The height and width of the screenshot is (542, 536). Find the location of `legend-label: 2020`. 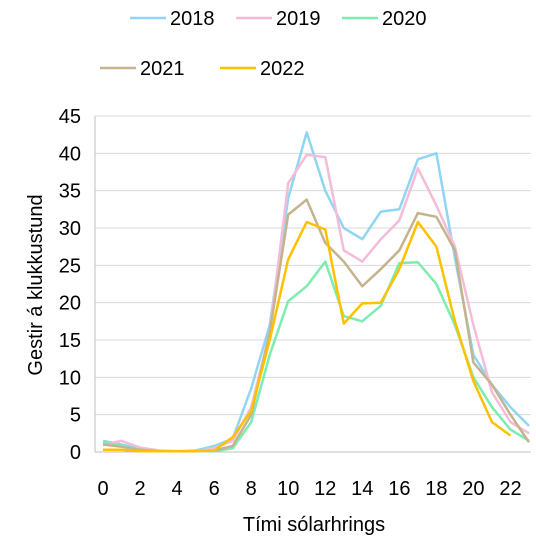

legend-label: 2020 is located at coordinates (404, 19).